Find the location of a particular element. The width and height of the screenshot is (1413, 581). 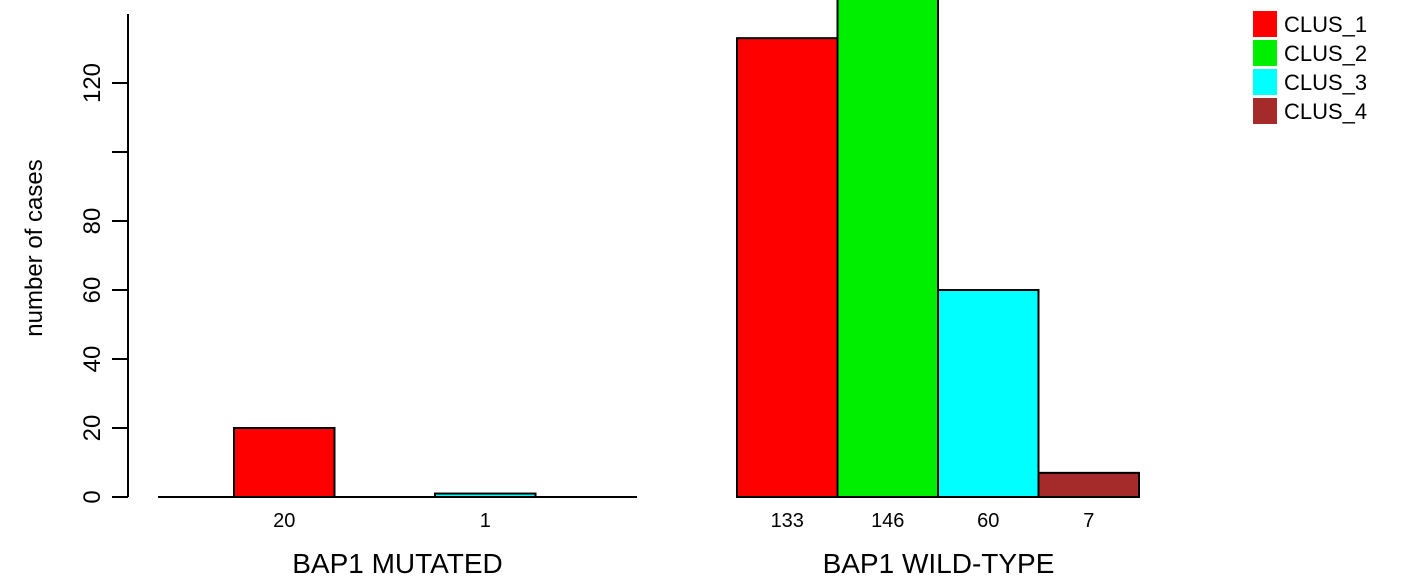

count-label: 7 is located at coordinates (1088, 521).